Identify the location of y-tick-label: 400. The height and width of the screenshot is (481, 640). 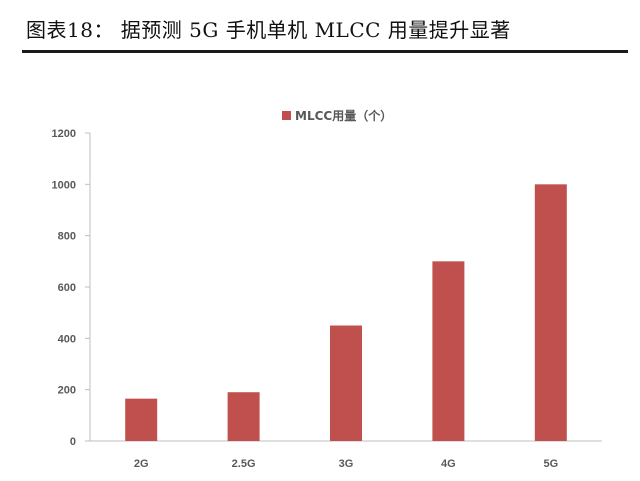
(67, 339).